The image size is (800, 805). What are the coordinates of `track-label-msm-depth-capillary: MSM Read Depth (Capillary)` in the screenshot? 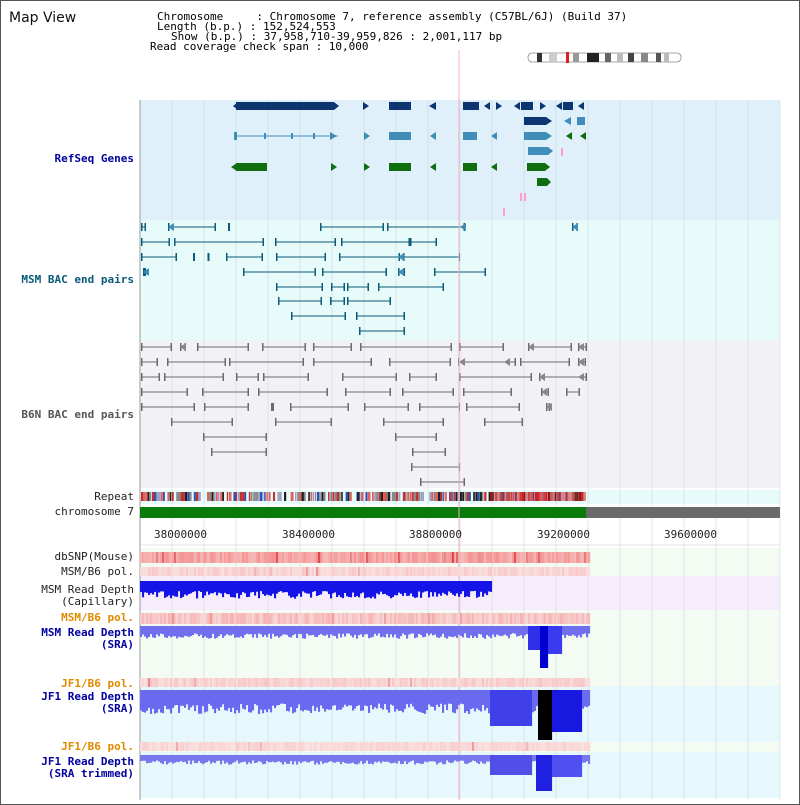 It's located at (87, 595).